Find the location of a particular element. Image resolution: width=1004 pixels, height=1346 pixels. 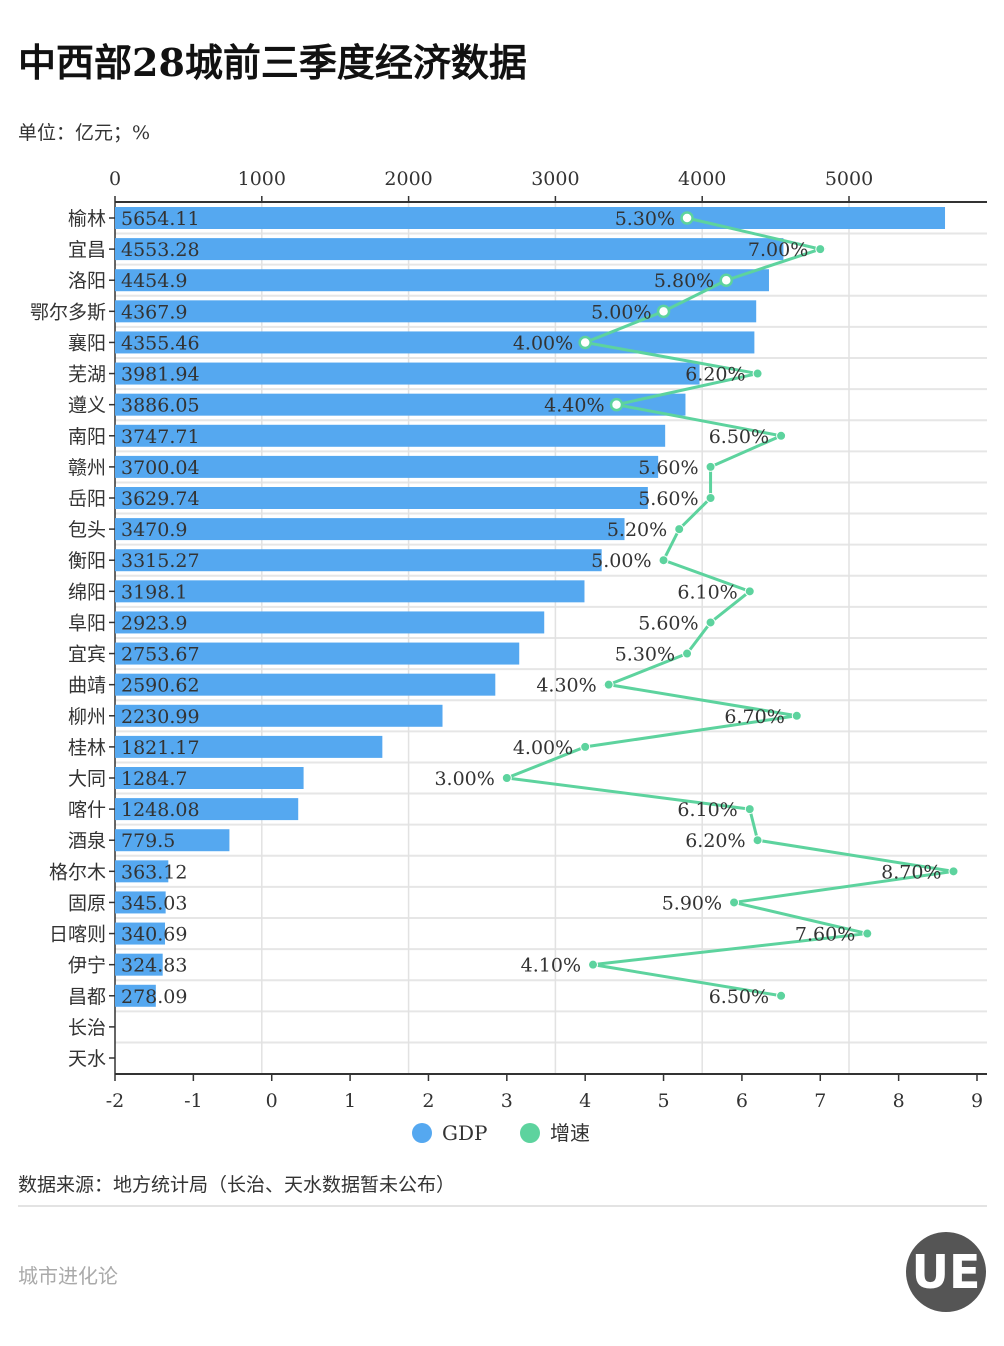

top-axis-tick-label: 5000 is located at coordinates (849, 179).